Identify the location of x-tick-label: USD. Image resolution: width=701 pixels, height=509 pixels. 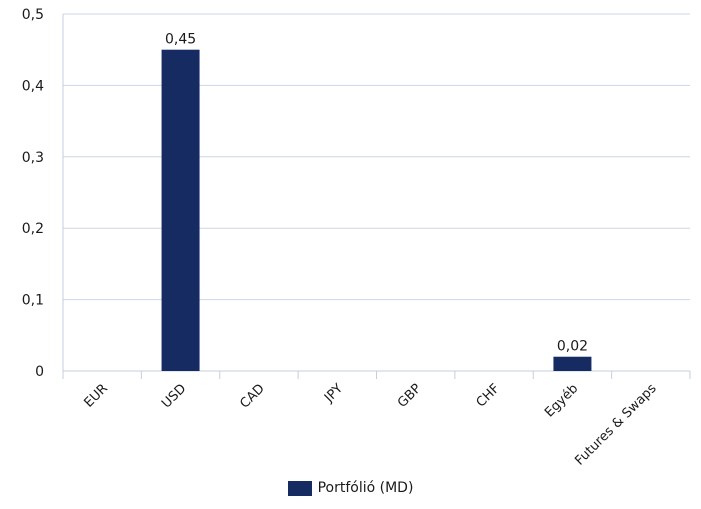
(174, 396).